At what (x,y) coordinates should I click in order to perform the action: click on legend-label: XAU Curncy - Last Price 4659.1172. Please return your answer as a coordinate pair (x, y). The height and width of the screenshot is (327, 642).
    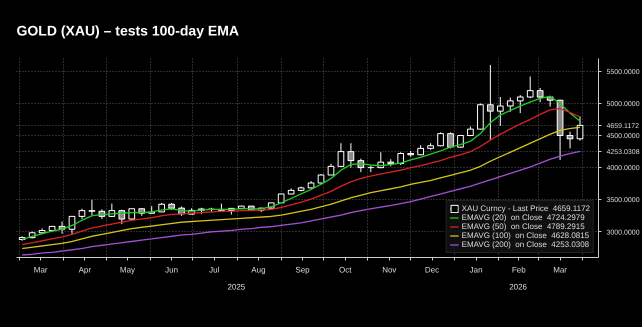
    Looking at the image, I should click on (526, 208).